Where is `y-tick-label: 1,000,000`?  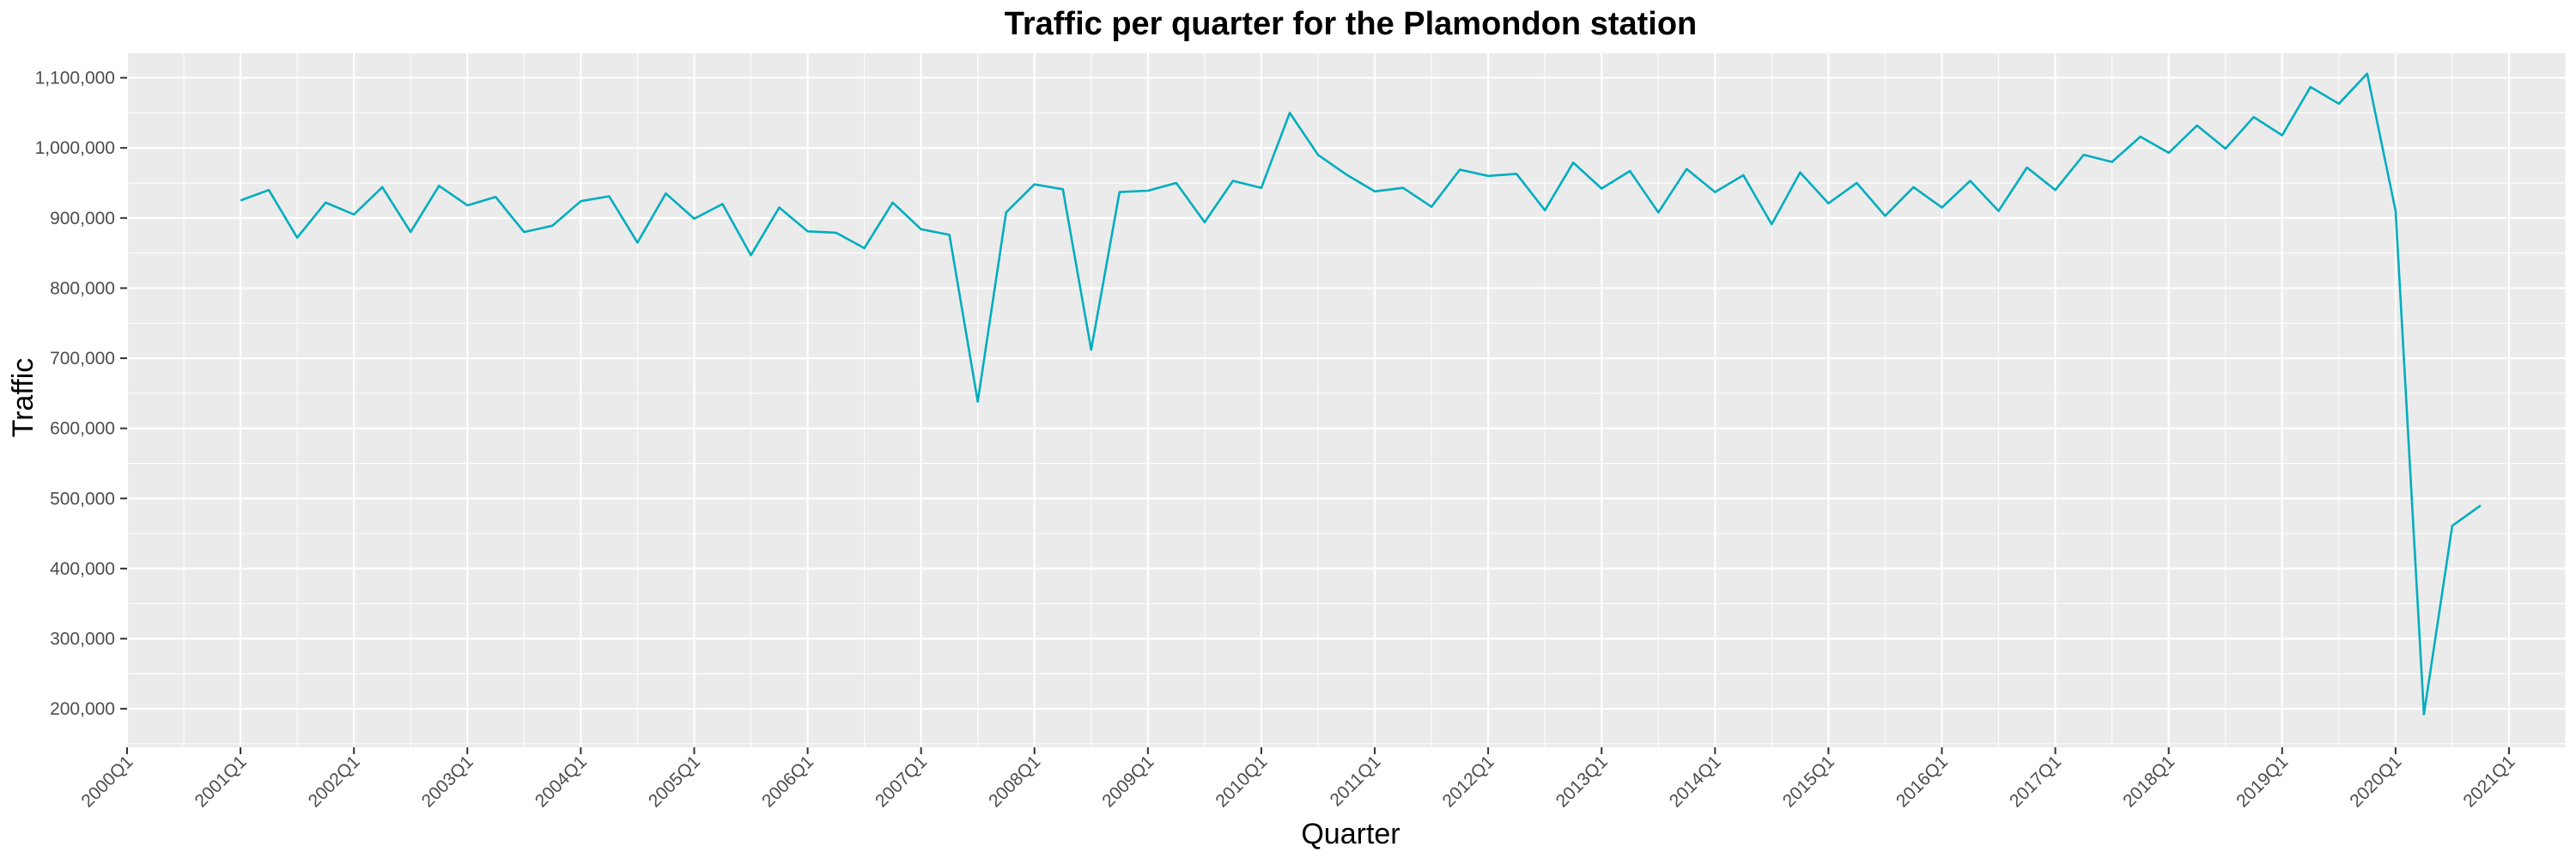
y-tick-label: 1,000,000 is located at coordinates (75, 148).